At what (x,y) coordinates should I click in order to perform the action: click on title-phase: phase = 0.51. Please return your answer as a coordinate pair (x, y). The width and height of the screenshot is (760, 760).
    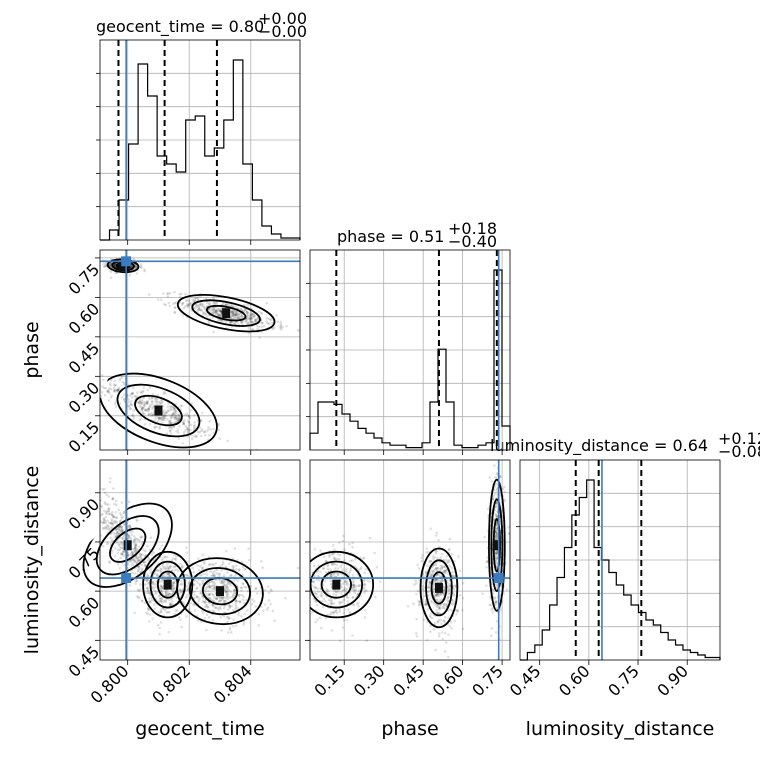
    Looking at the image, I should click on (390, 236).